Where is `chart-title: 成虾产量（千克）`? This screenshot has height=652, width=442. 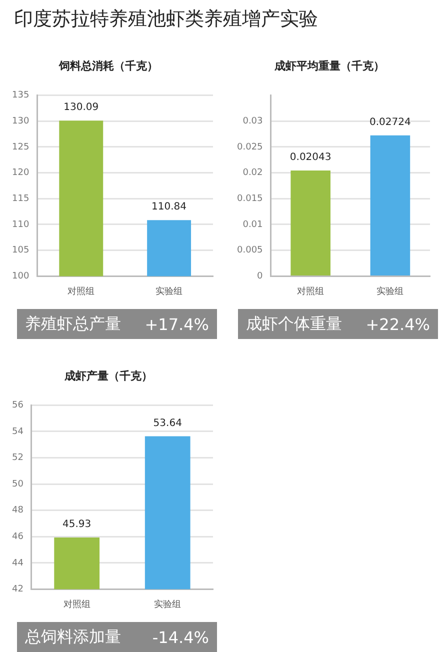 chart-title: 成虾产量（千克） is located at coordinates (108, 375).